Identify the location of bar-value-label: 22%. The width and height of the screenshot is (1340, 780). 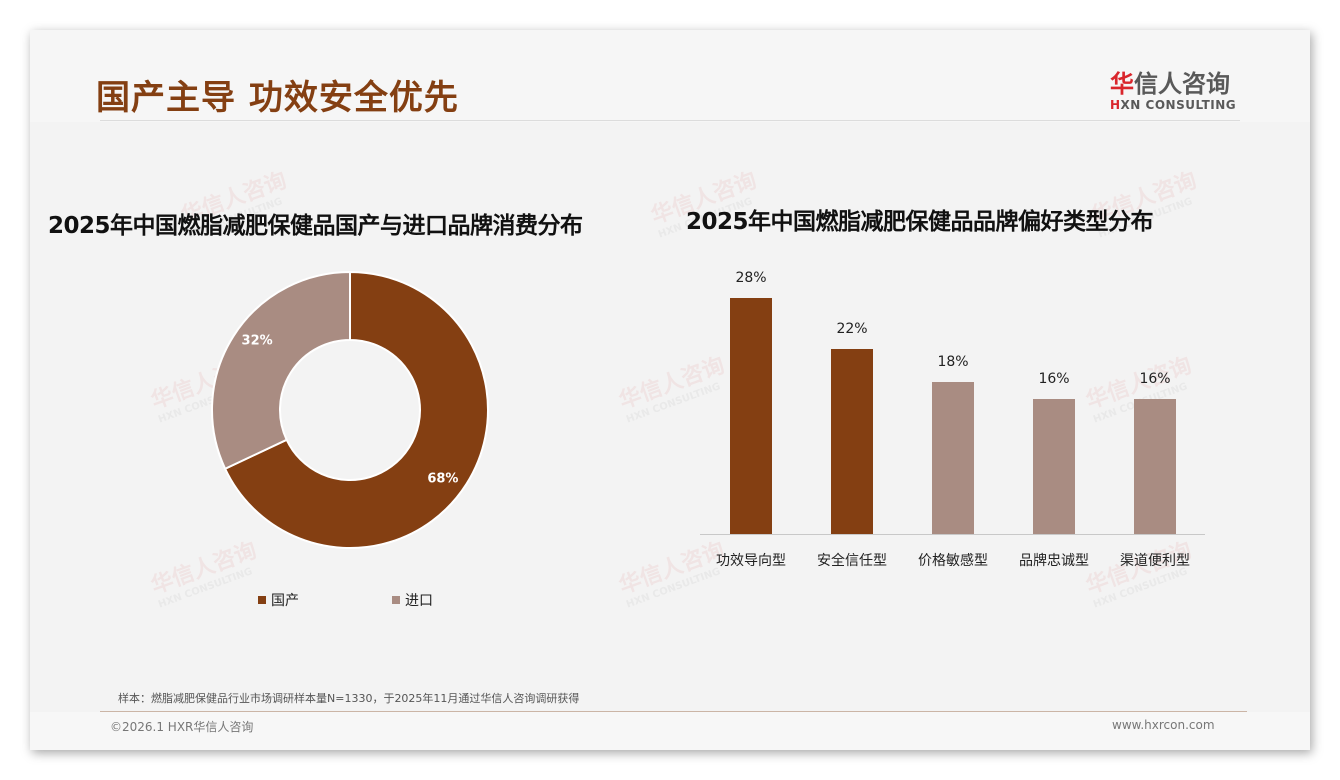
(852, 328).